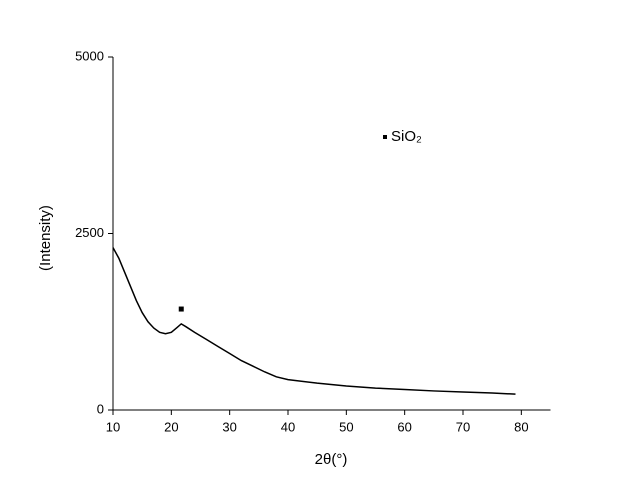 This screenshot has width=640, height=494. What do you see at coordinates (229, 426) in the screenshot?
I see `x-tick-label: 30` at bounding box center [229, 426].